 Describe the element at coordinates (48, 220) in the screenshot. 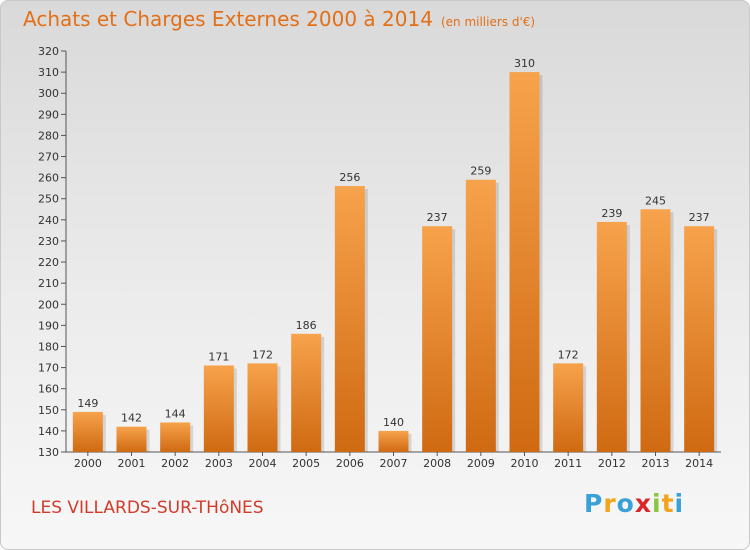

I see `y-tick-label: 240` at that location.